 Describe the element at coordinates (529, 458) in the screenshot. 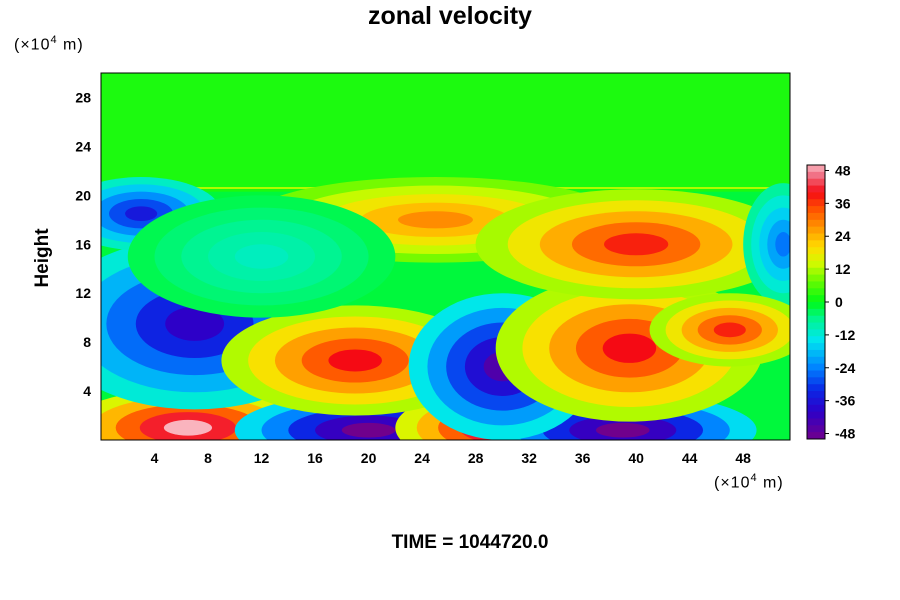

I see `x-tick-label-7: 32` at that location.